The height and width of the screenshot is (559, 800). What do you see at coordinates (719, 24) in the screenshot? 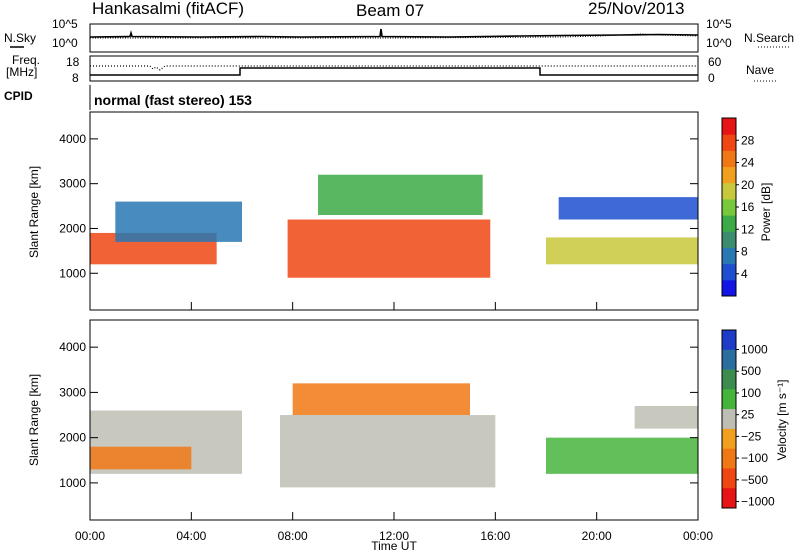
I see `noise-right-tick-top: 10^5` at bounding box center [719, 24].